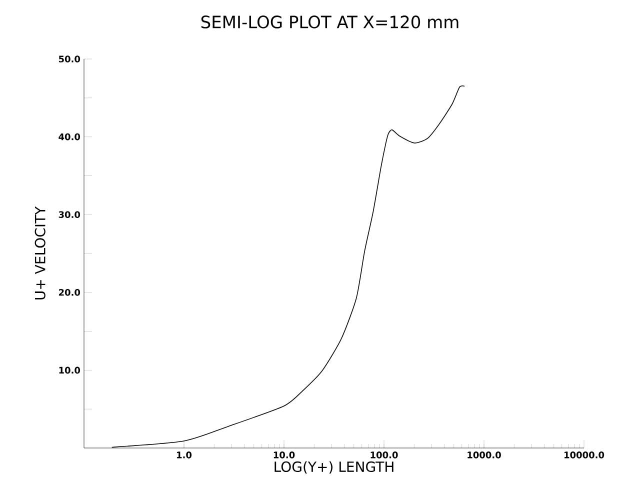  What do you see at coordinates (69, 214) in the screenshot?
I see `y-tick-label: 30.0` at bounding box center [69, 214].